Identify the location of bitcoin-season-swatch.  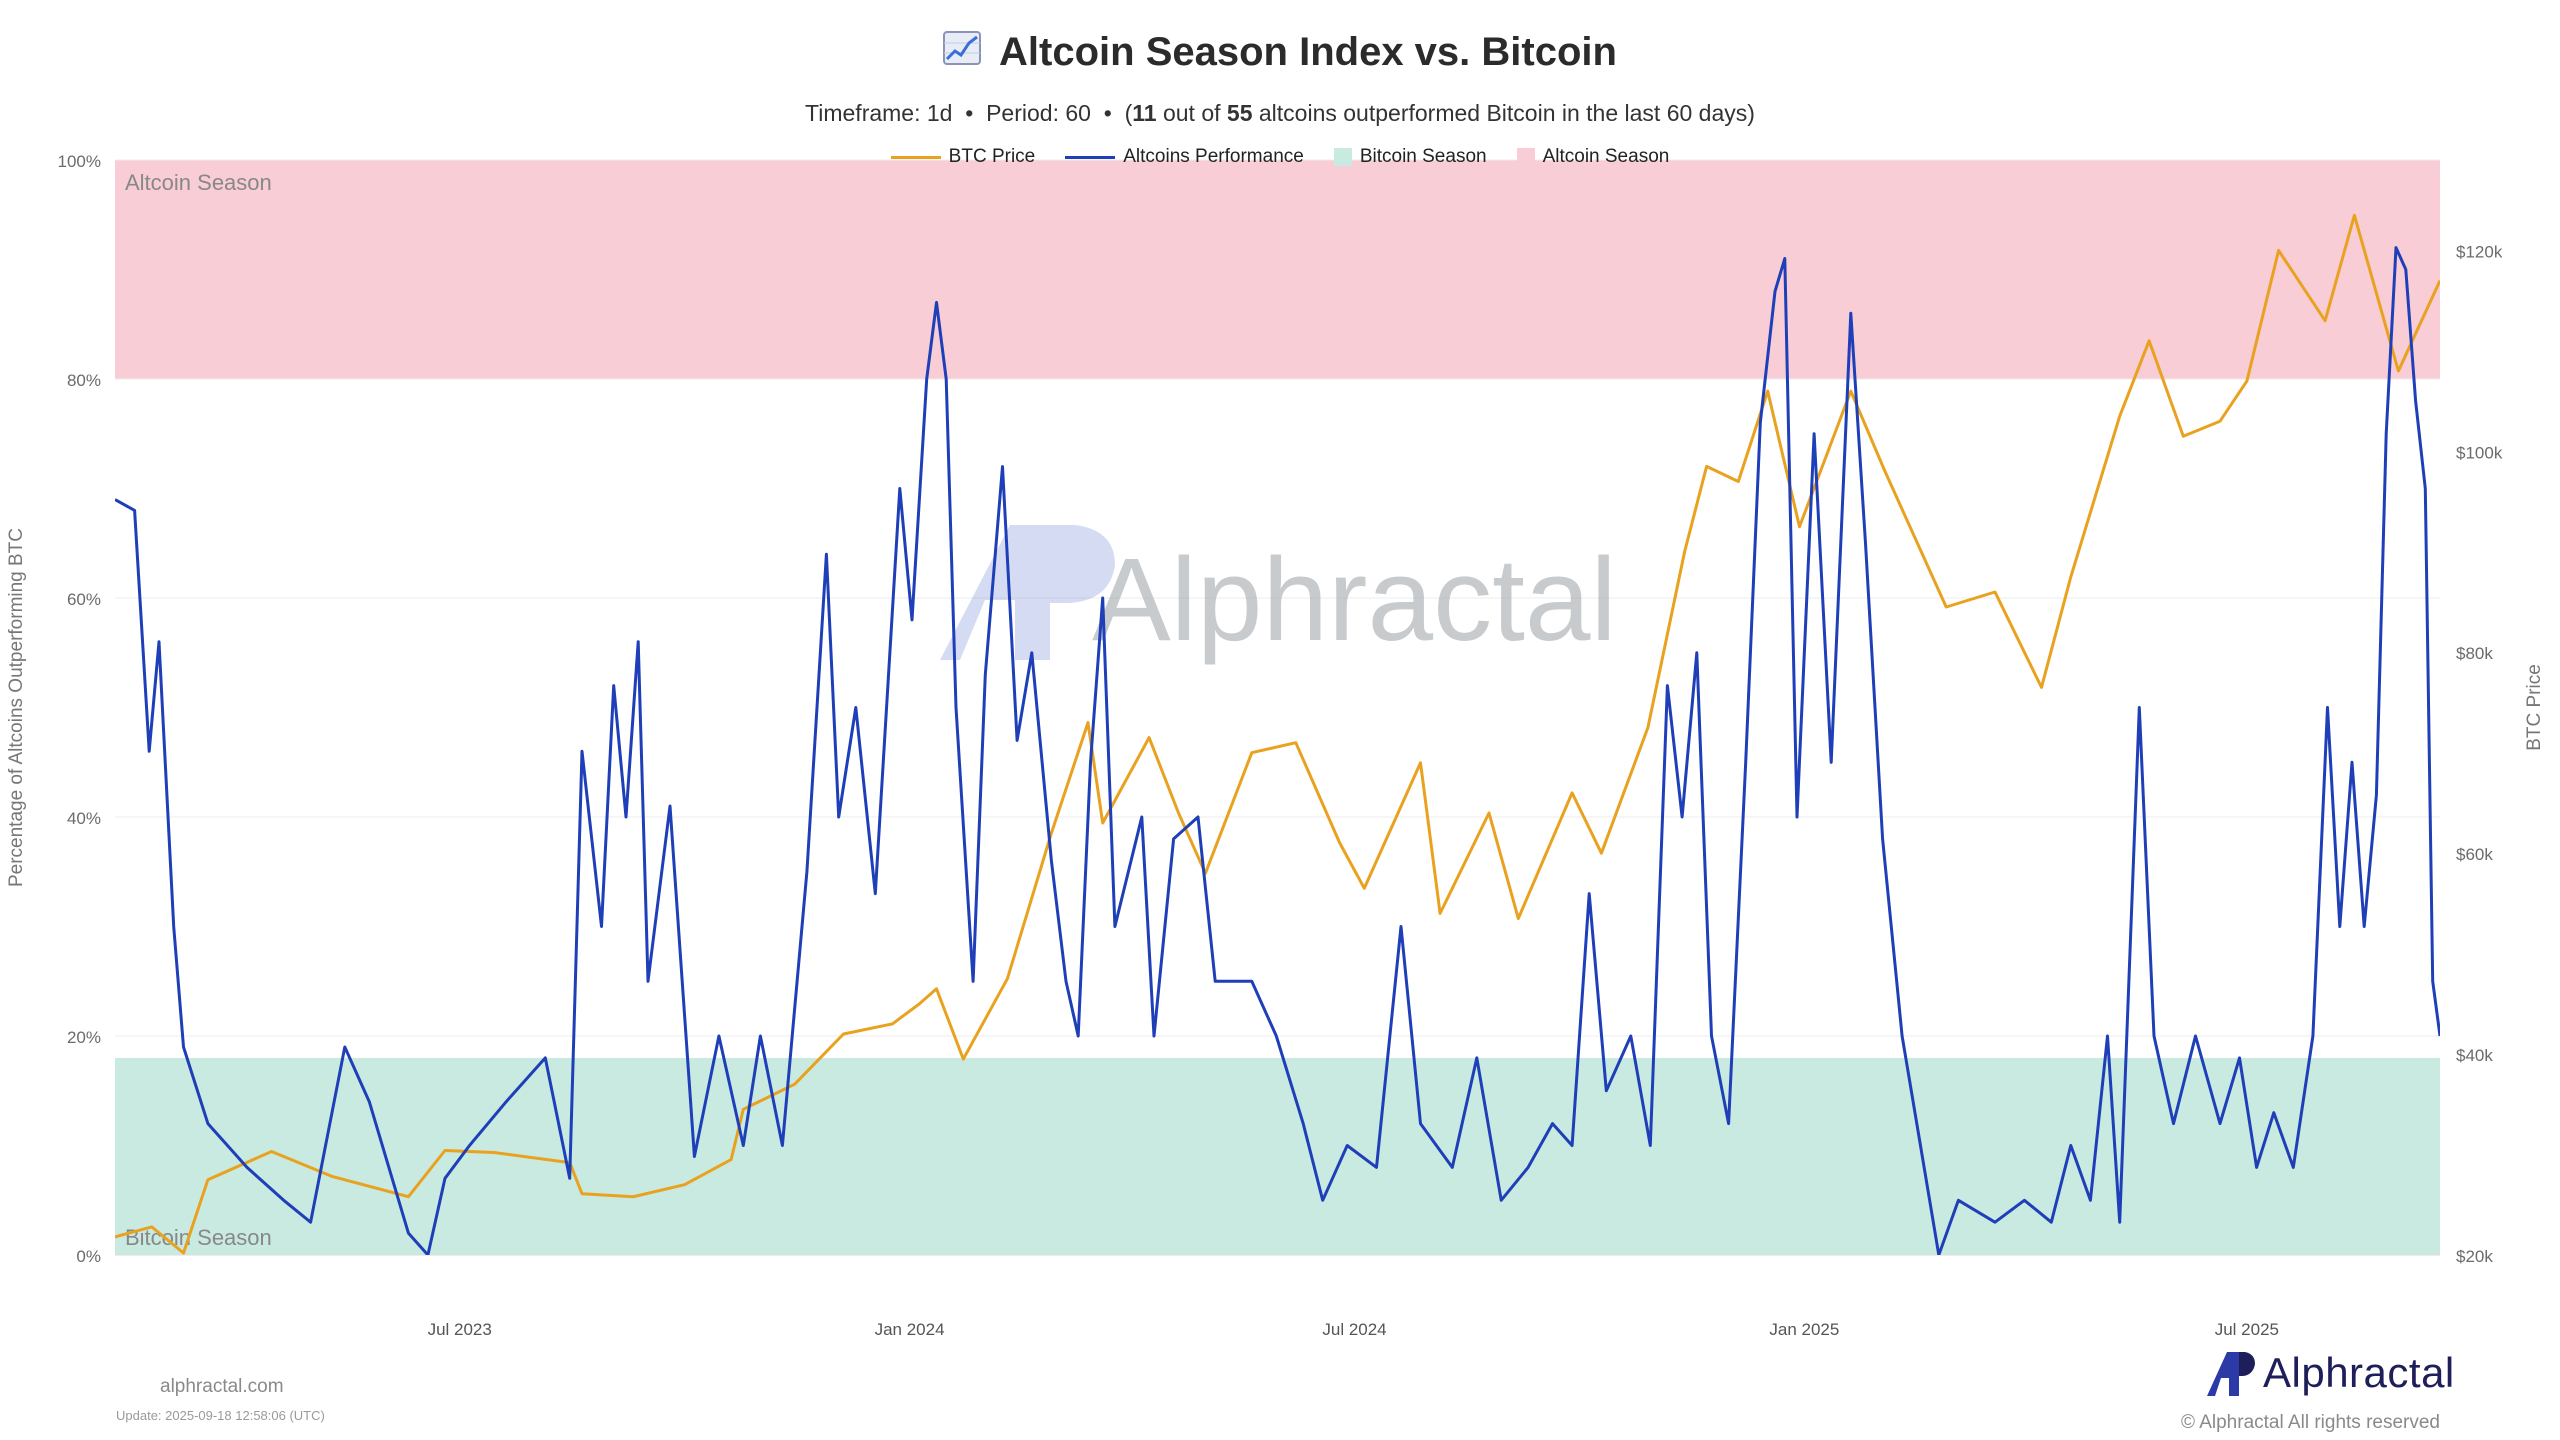
(1342, 157).